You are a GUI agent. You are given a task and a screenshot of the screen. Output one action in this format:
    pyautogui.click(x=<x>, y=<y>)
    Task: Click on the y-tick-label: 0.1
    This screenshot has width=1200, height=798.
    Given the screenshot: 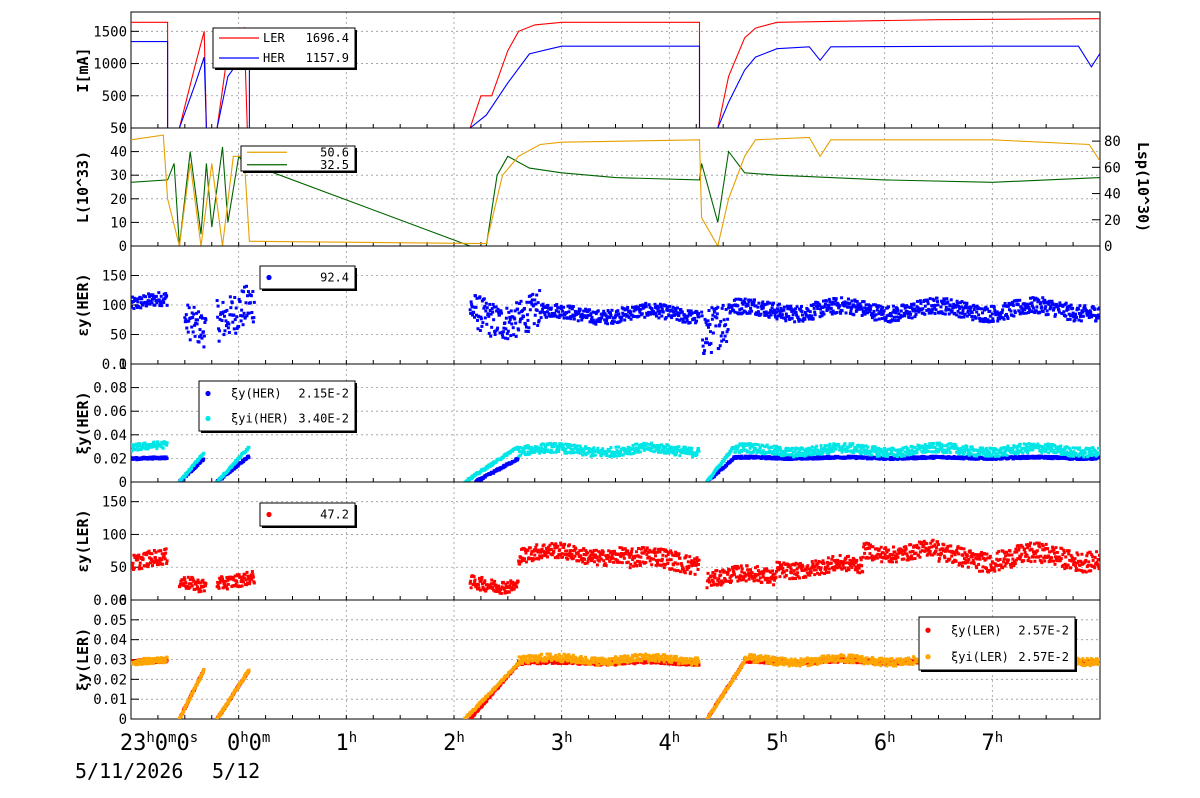 What is the action you would take?
    pyautogui.click(x=114, y=365)
    